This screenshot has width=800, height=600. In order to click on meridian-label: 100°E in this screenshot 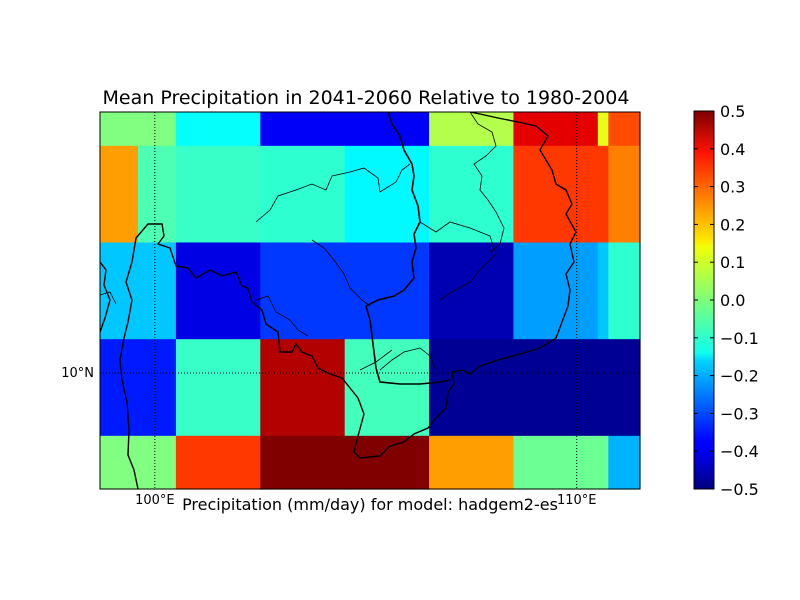, I will do `click(155, 500)`.